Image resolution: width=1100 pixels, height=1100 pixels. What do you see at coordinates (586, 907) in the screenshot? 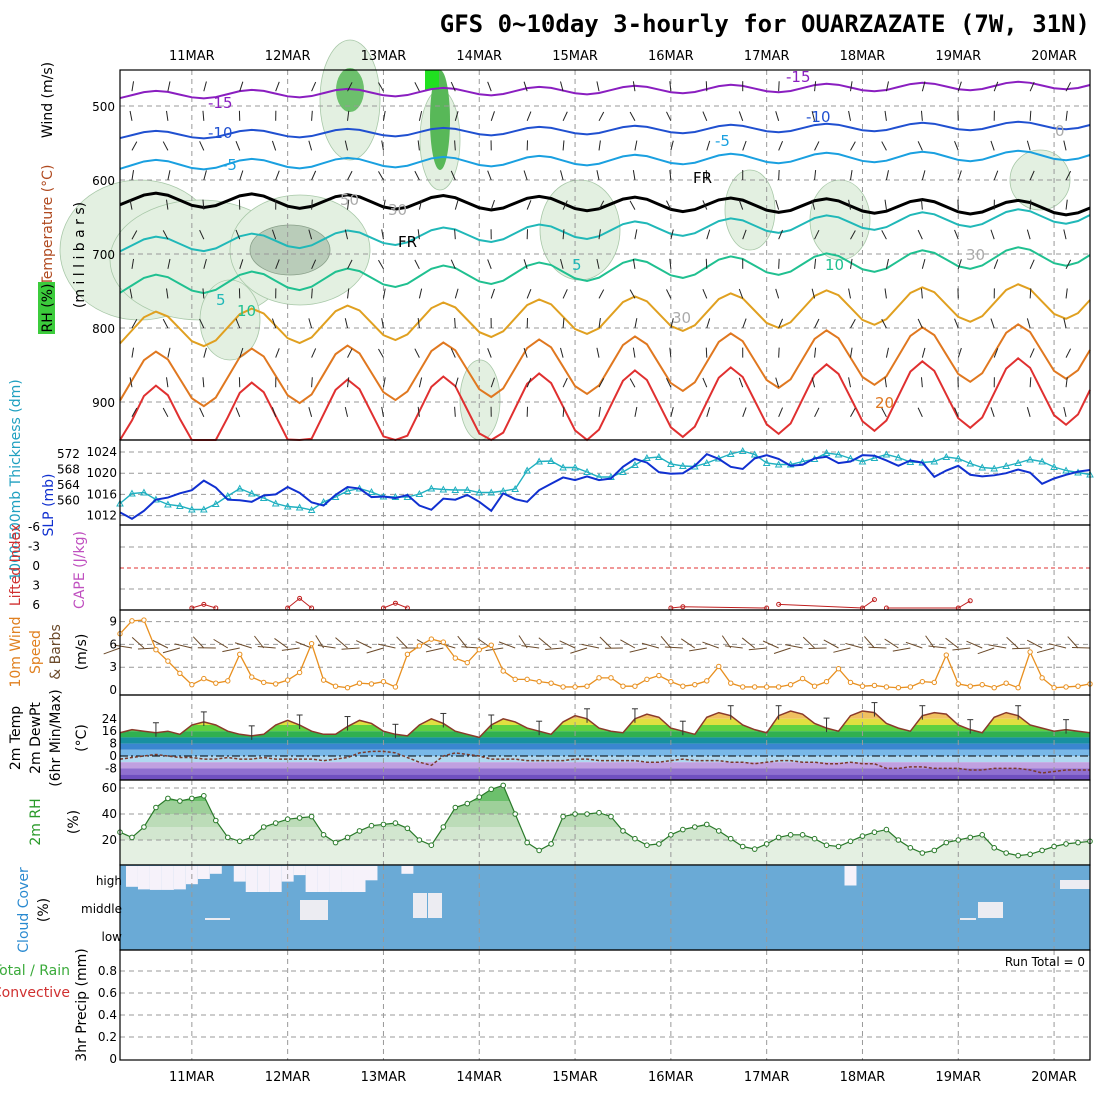
I see `cloud-cover-panel: high middle low` at bounding box center [586, 907].